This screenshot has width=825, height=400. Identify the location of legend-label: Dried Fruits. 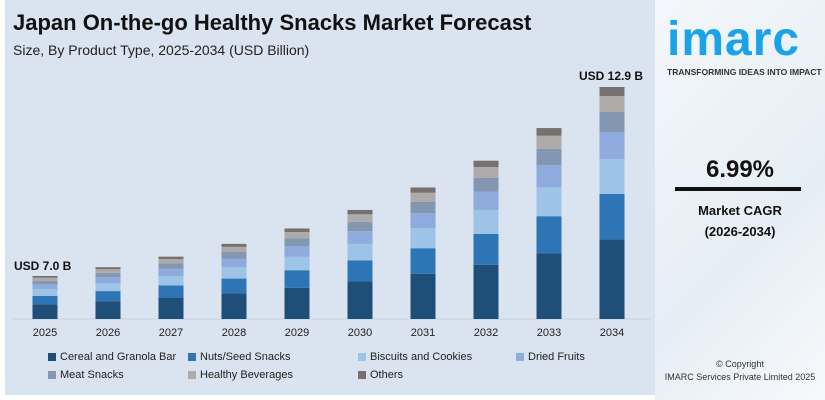
(556, 357).